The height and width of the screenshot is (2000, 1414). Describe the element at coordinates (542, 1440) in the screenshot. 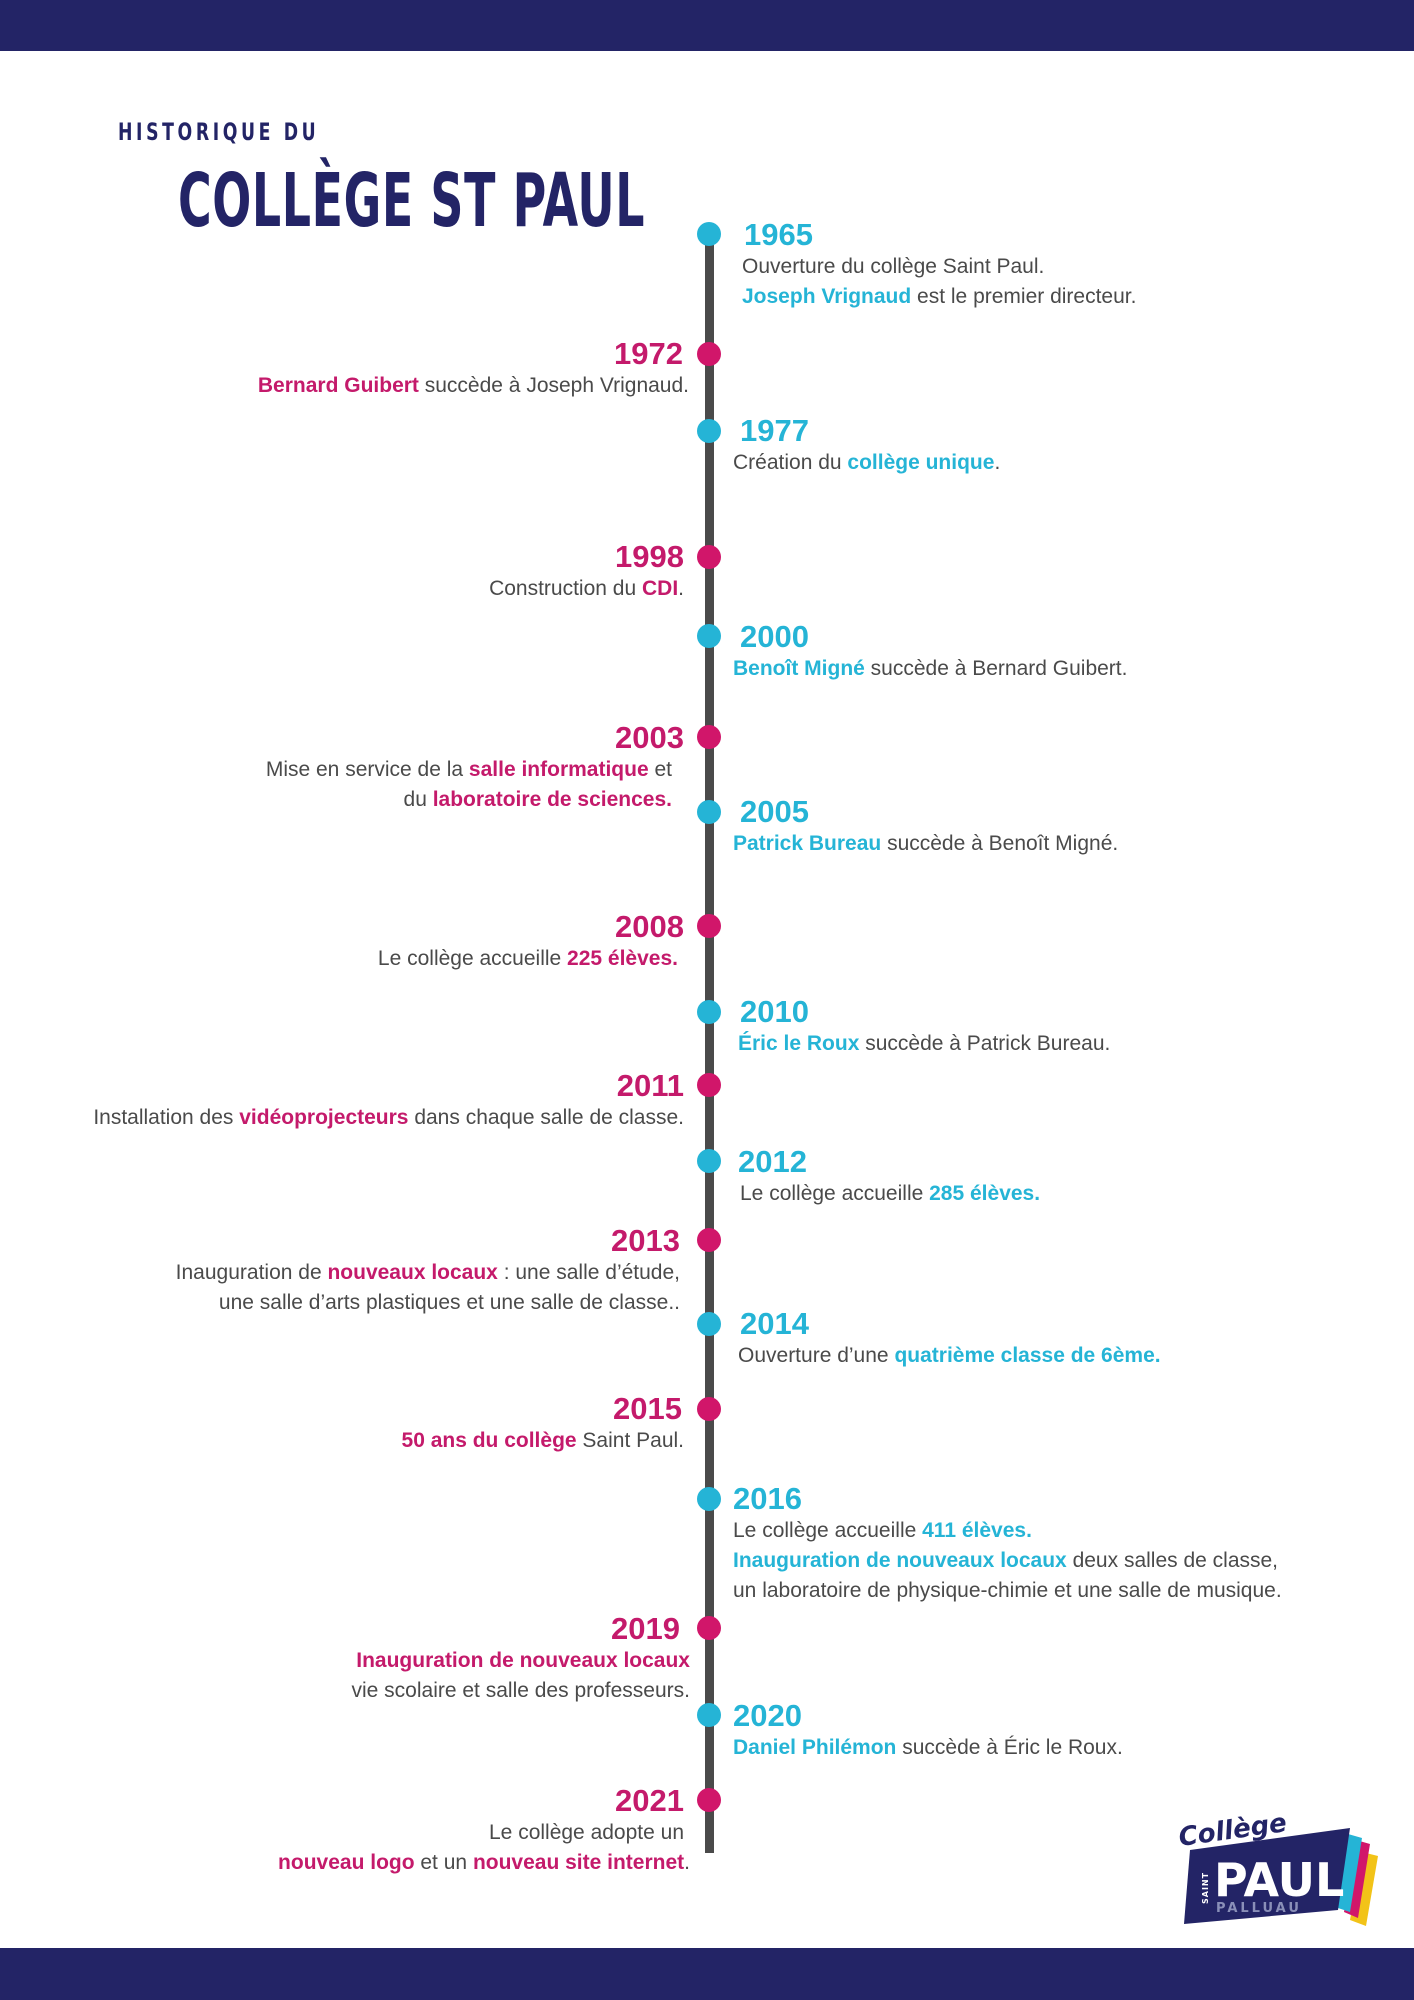

I see `event-description: 50 ans du collège Saint Paul.` at that location.